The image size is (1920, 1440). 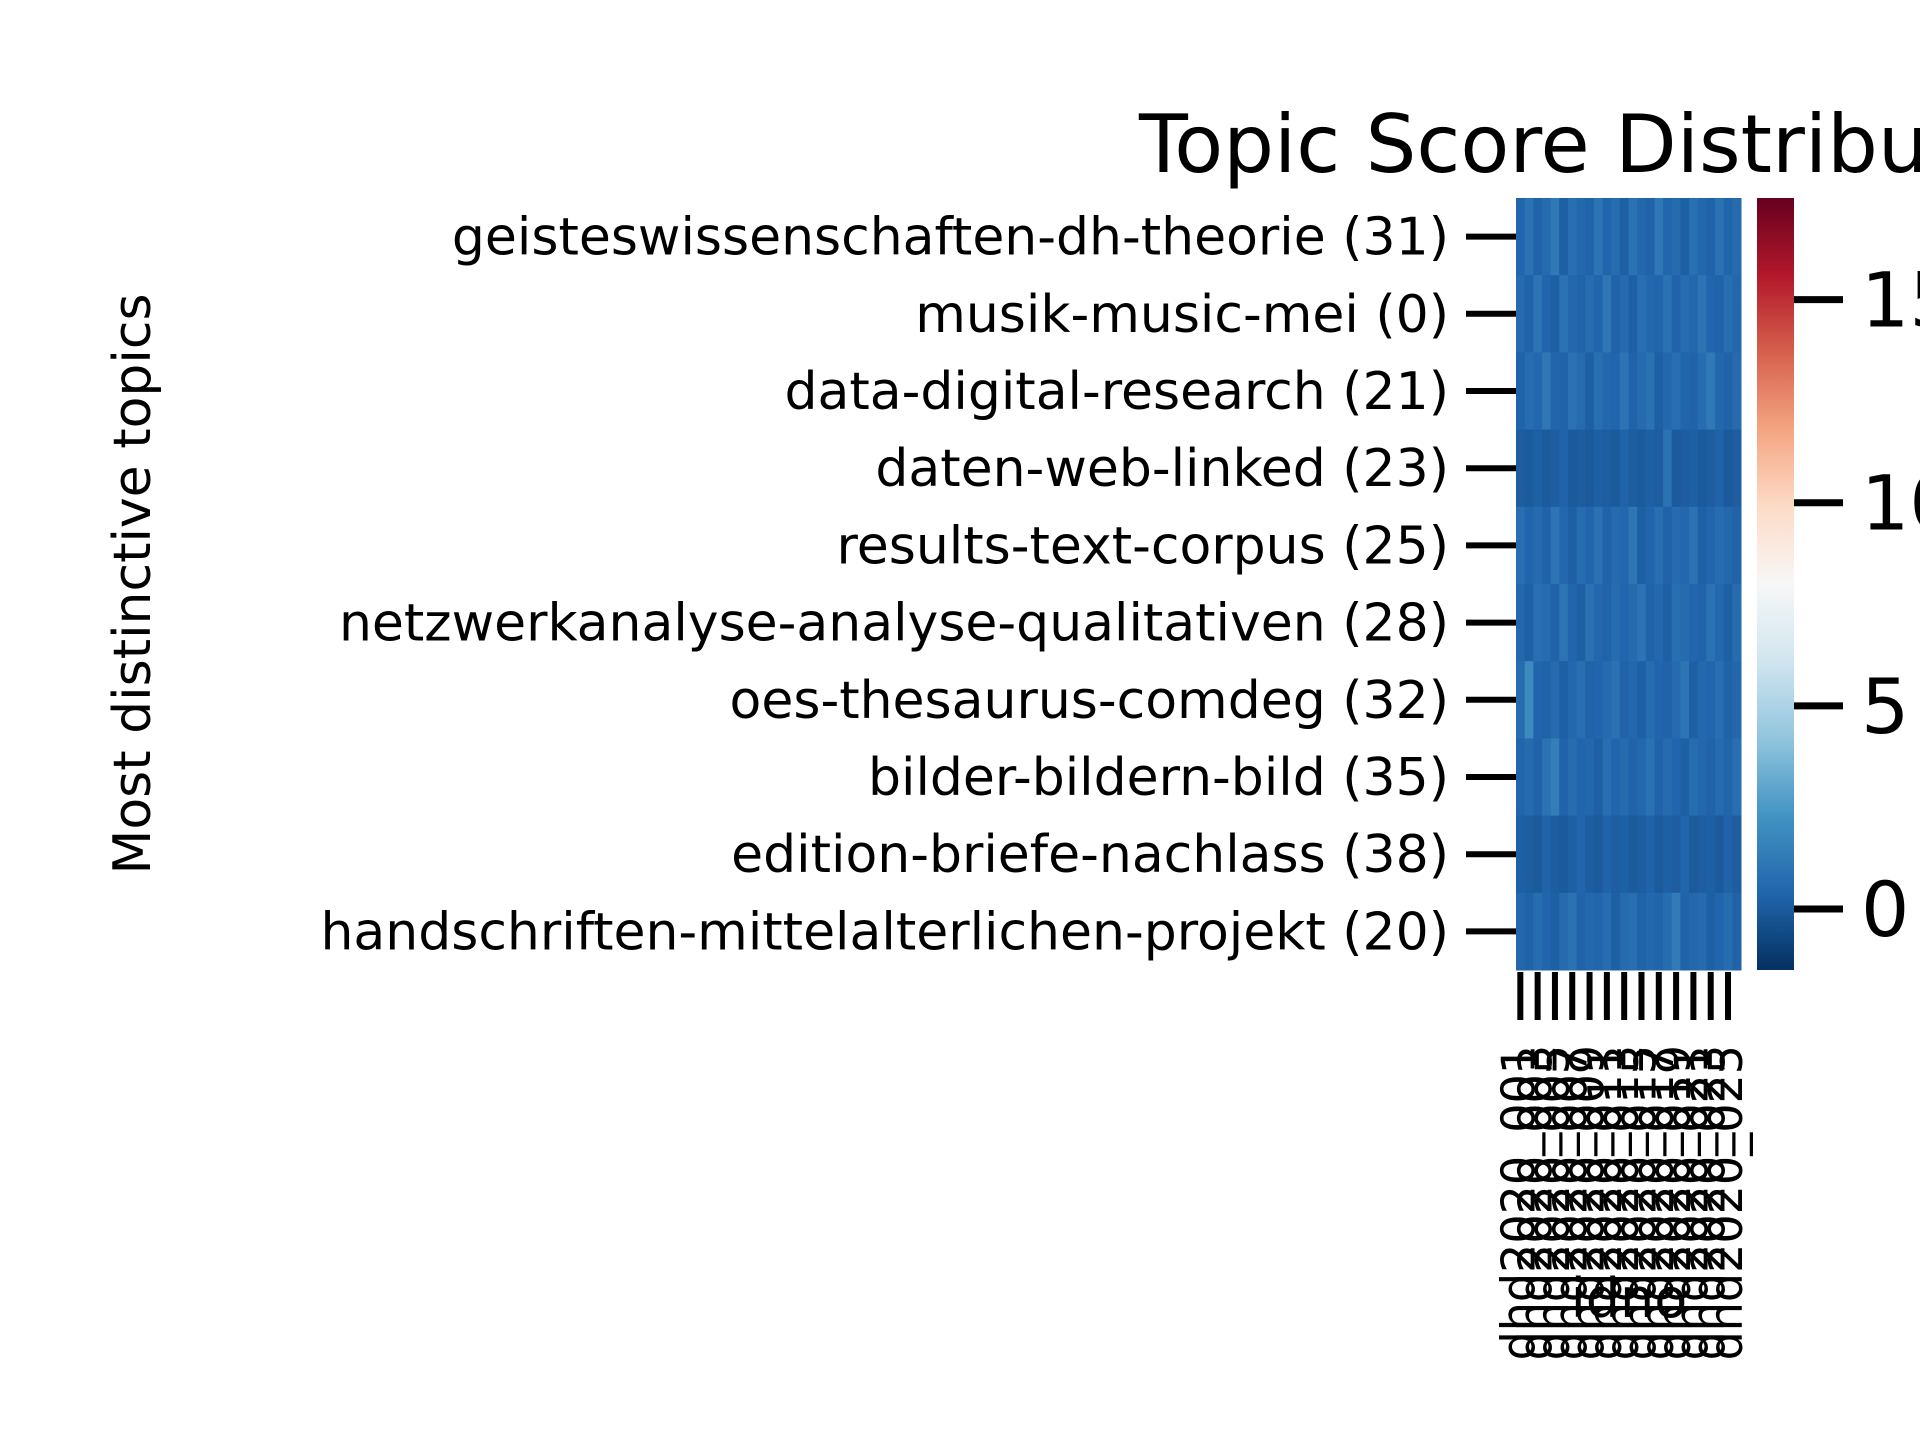 I want to click on y-axis-label: Most distinctive topics, so click(x=133, y=583).